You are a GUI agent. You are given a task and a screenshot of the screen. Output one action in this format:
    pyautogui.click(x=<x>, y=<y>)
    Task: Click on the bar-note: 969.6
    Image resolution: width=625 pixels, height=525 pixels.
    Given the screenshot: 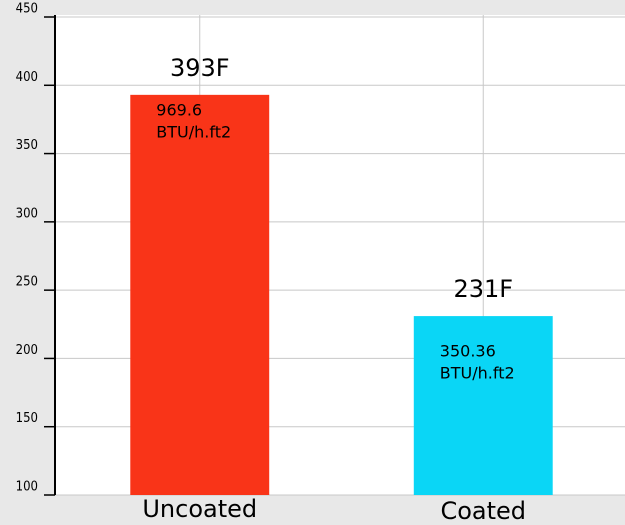 What is the action you would take?
    pyautogui.click(x=179, y=109)
    